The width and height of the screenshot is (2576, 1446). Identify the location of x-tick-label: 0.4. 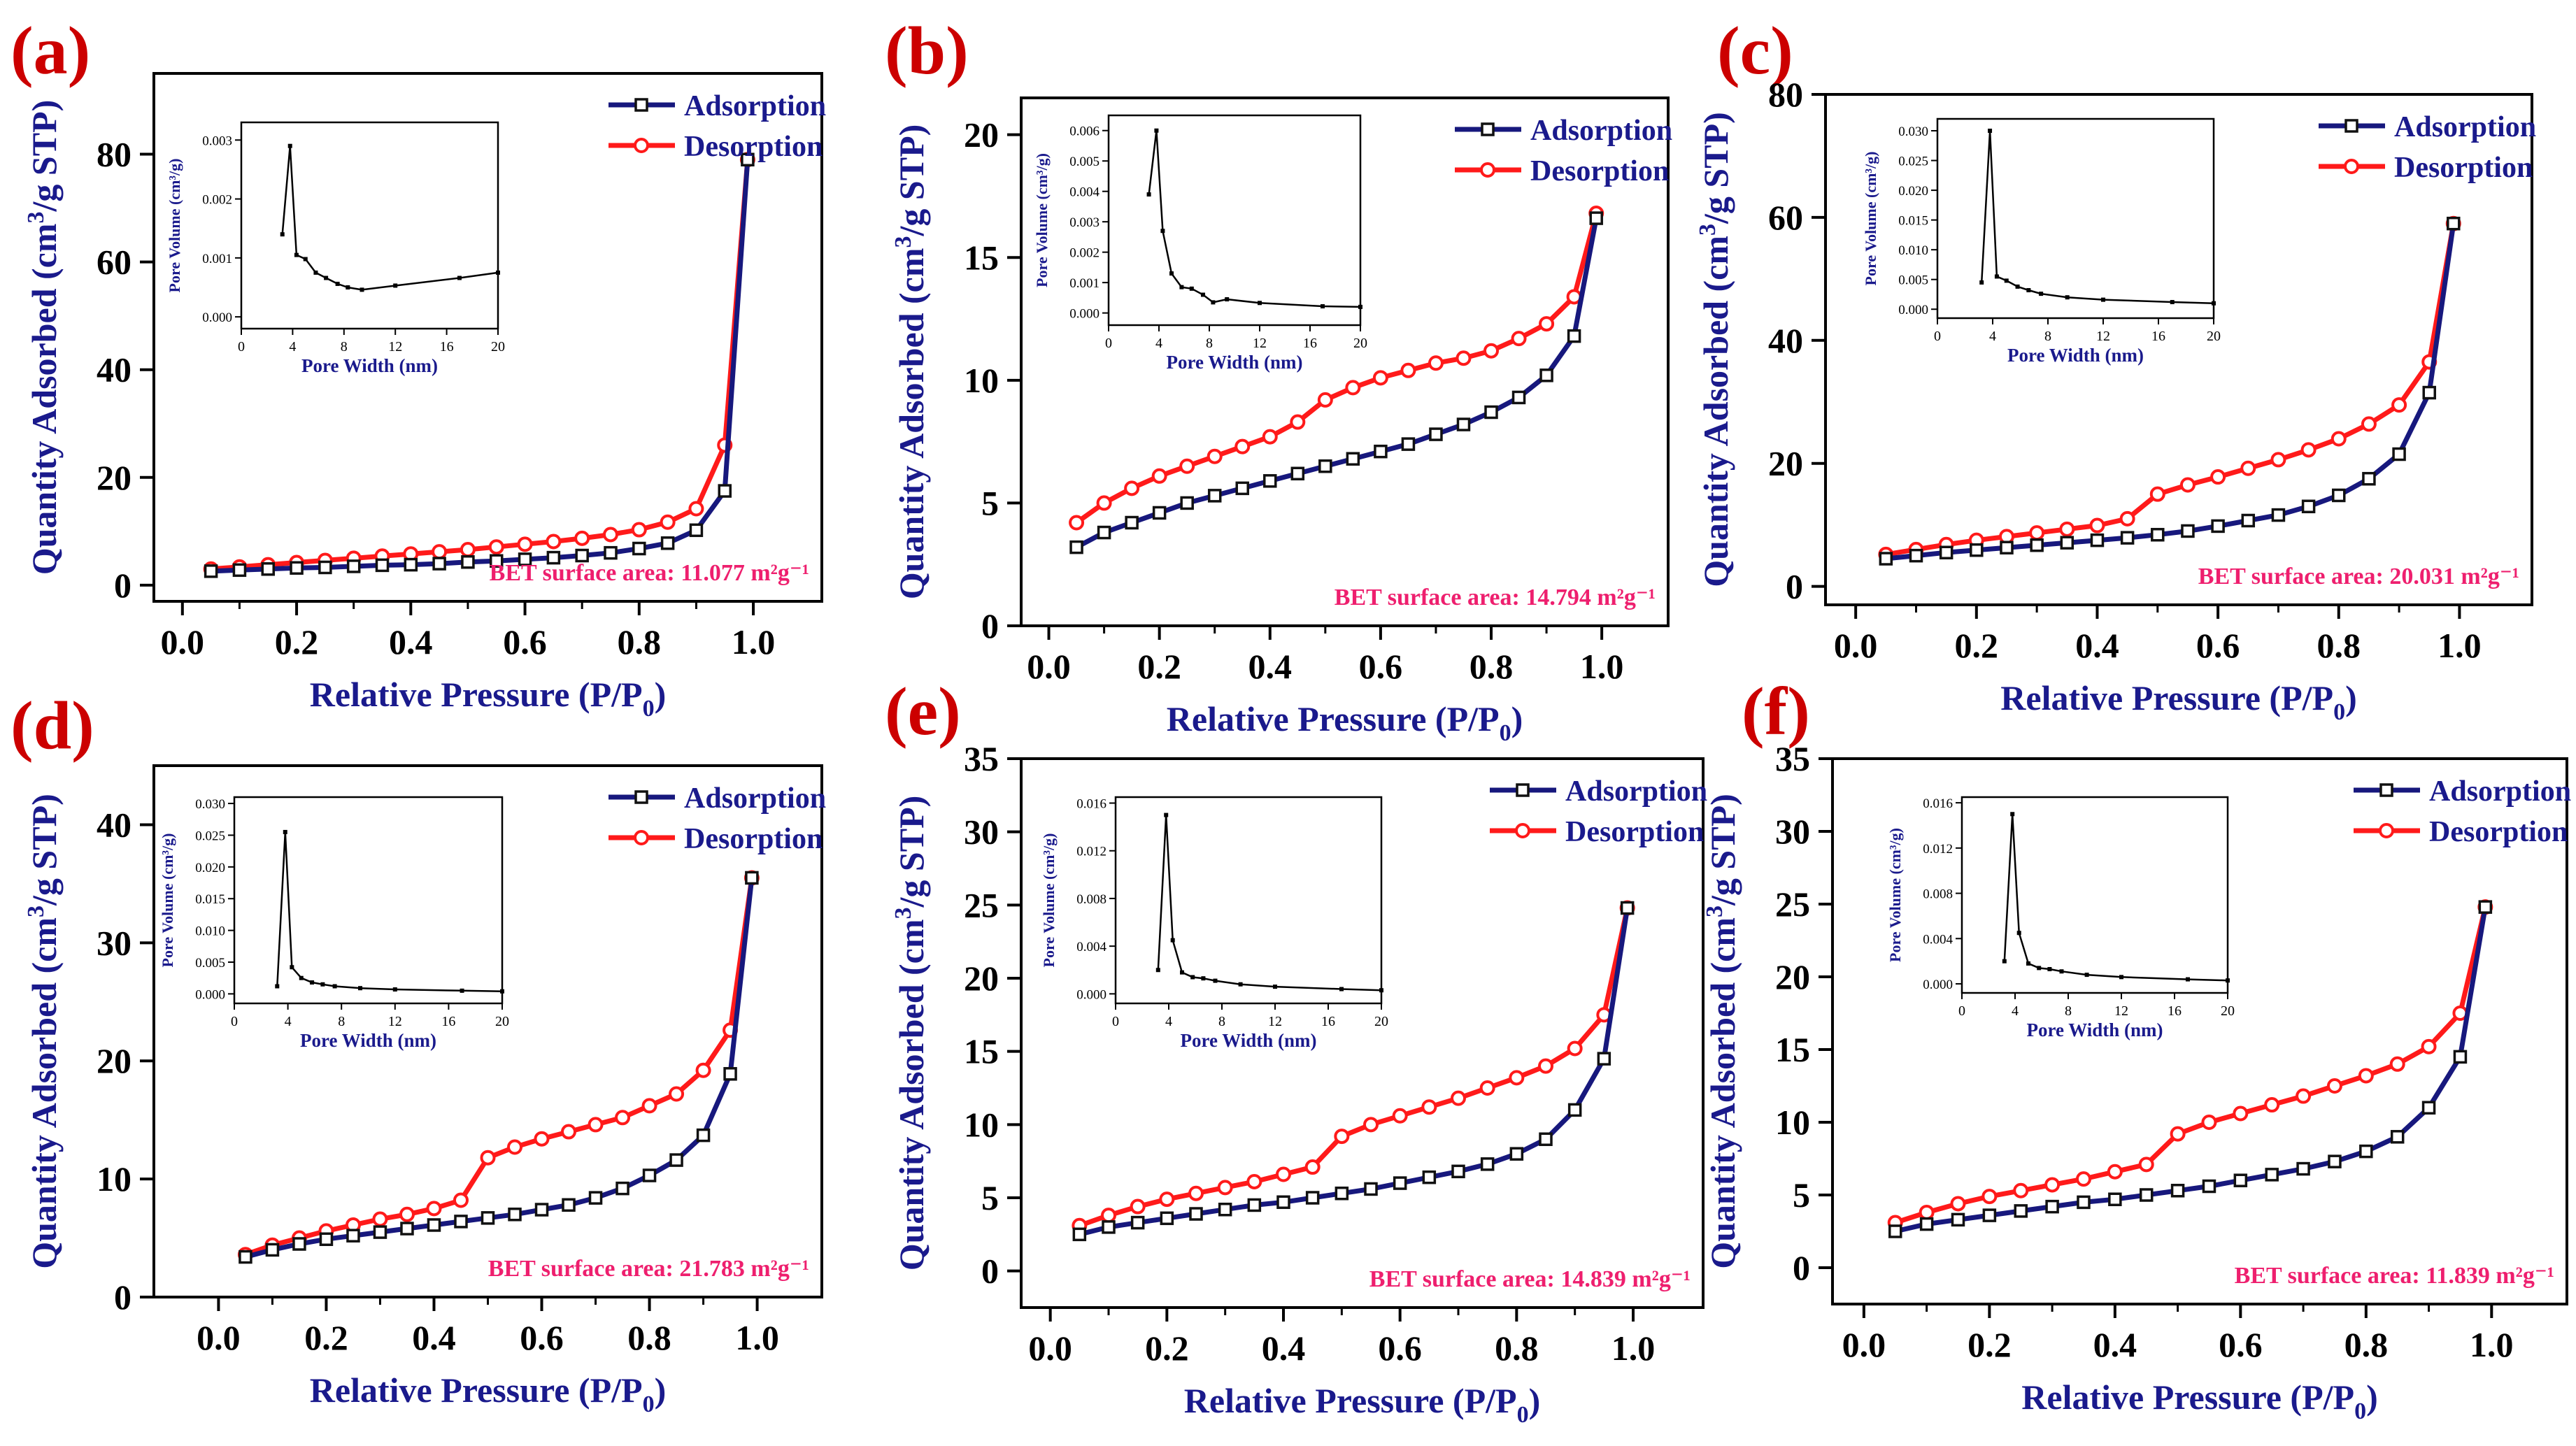
(1284, 1348).